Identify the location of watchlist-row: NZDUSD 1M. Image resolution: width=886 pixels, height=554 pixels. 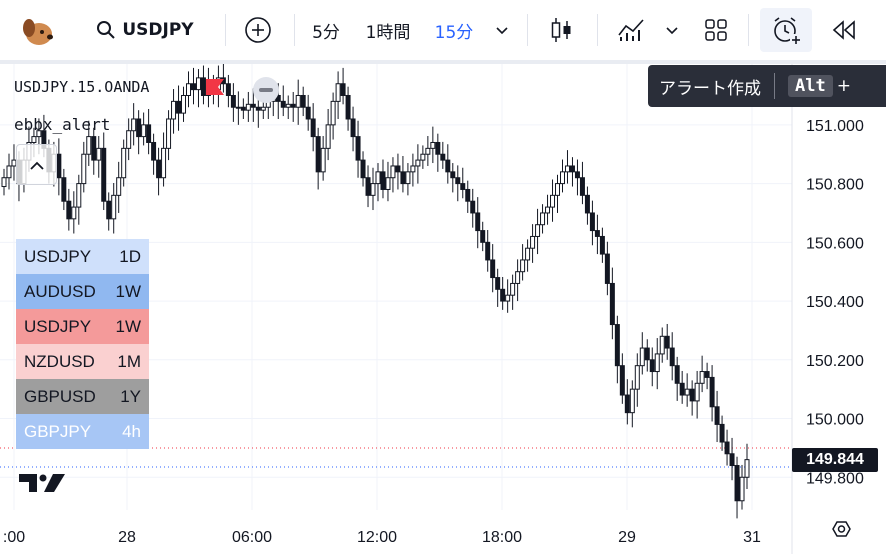
(82, 361).